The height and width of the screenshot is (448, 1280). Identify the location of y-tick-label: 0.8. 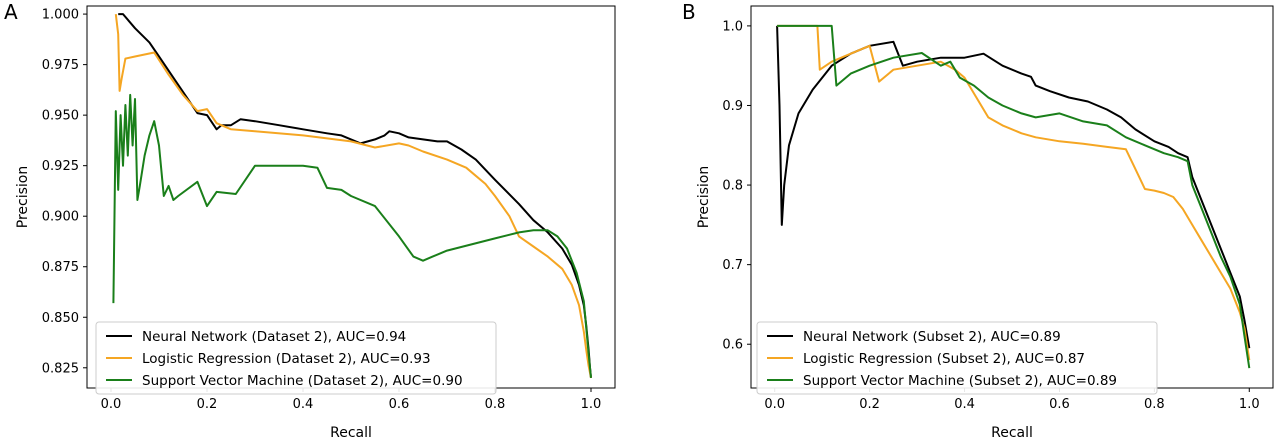
(732, 186).